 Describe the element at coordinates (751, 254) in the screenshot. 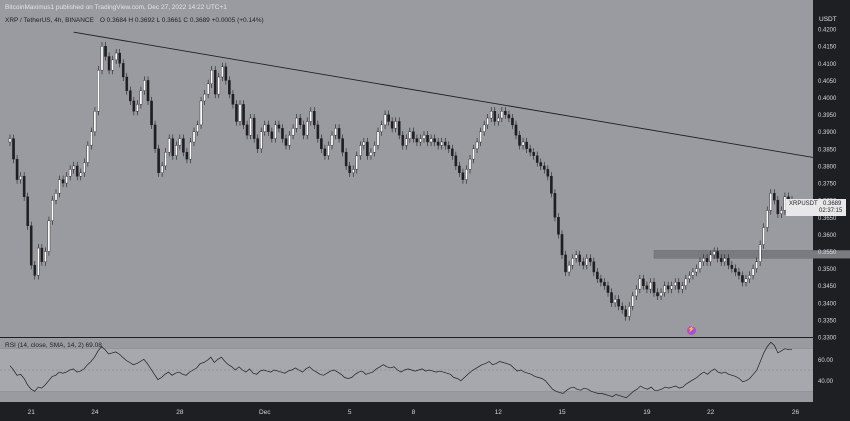

I see `support-zone` at that location.